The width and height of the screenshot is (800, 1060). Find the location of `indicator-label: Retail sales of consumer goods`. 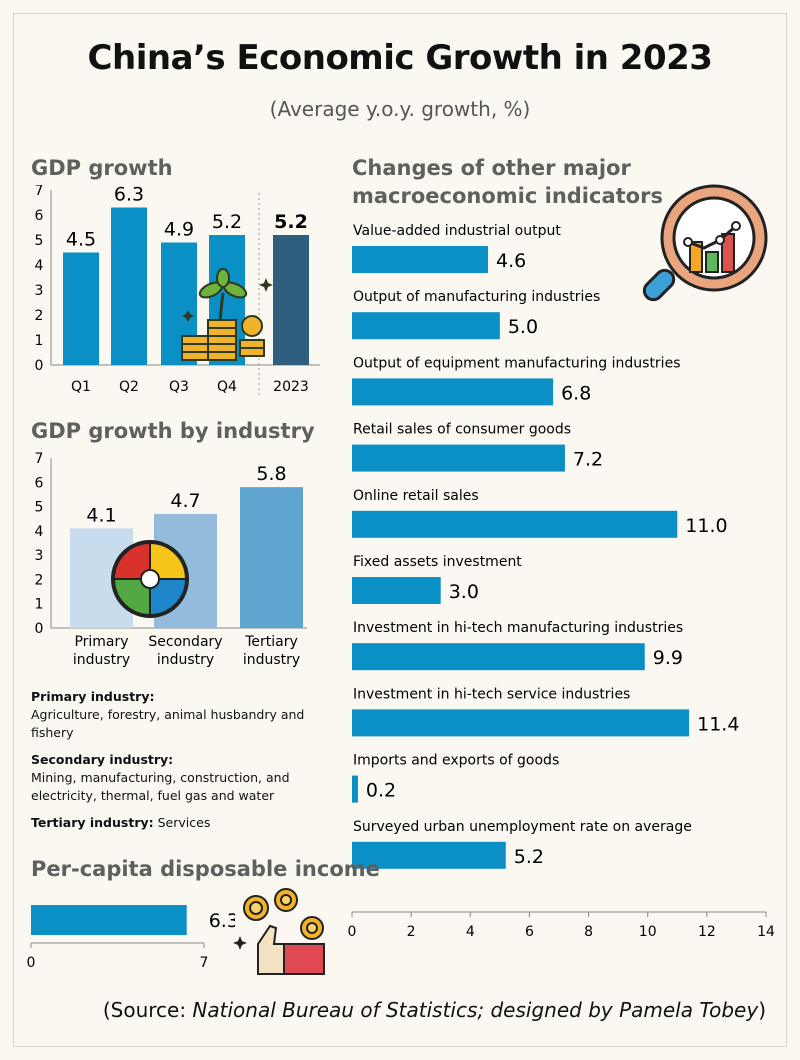

indicator-label: Retail sales of consumer goods is located at coordinates (462, 430).